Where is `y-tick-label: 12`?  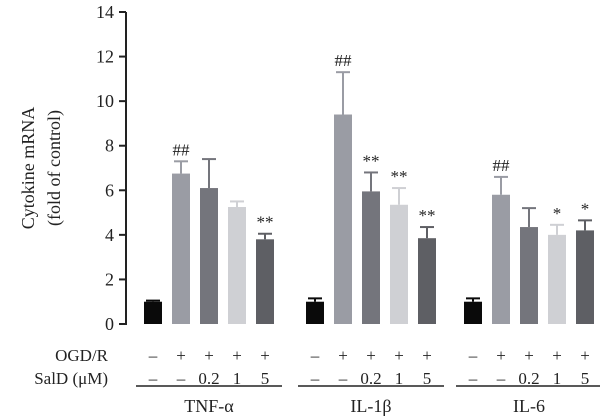 y-tick-label: 12 is located at coordinates (105, 57).